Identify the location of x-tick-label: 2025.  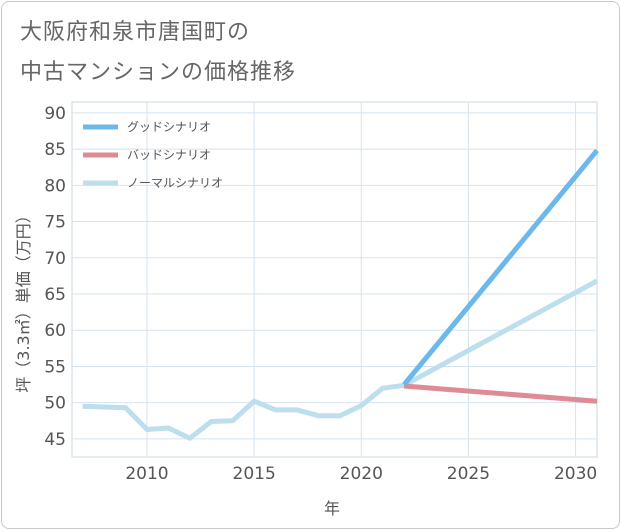
(468, 474).